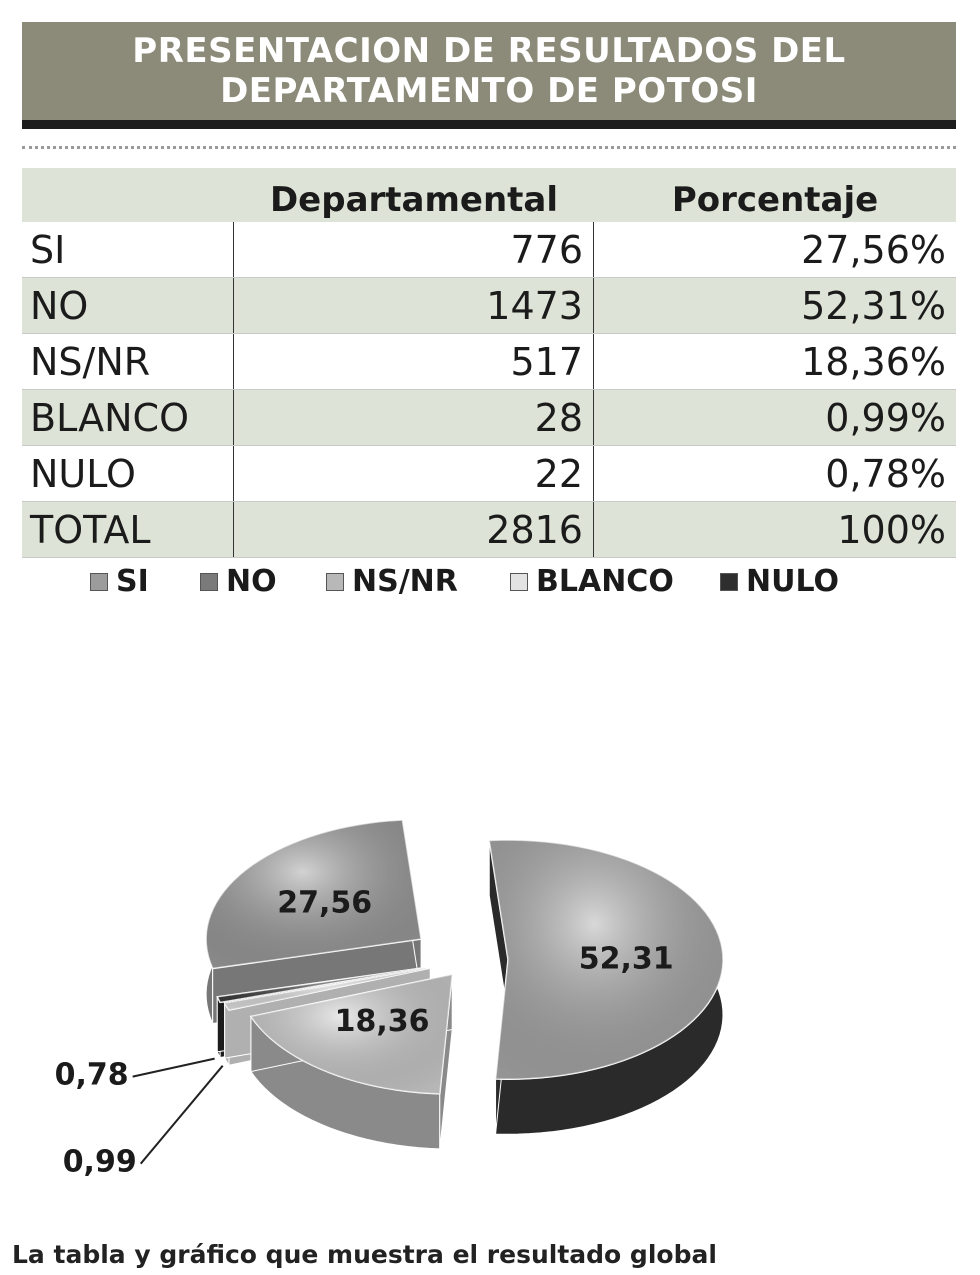 This screenshot has width=980, height=1275. What do you see at coordinates (251, 581) in the screenshot?
I see `legend-label: NO` at bounding box center [251, 581].